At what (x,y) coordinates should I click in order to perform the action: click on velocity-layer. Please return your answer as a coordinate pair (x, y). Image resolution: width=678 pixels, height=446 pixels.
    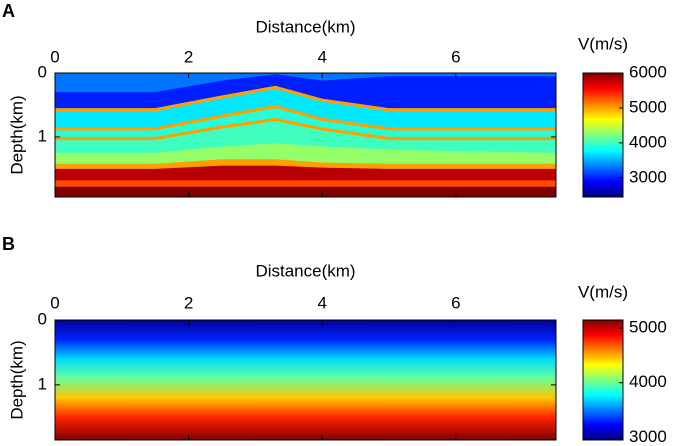
    Looking at the image, I should click on (305, 191).